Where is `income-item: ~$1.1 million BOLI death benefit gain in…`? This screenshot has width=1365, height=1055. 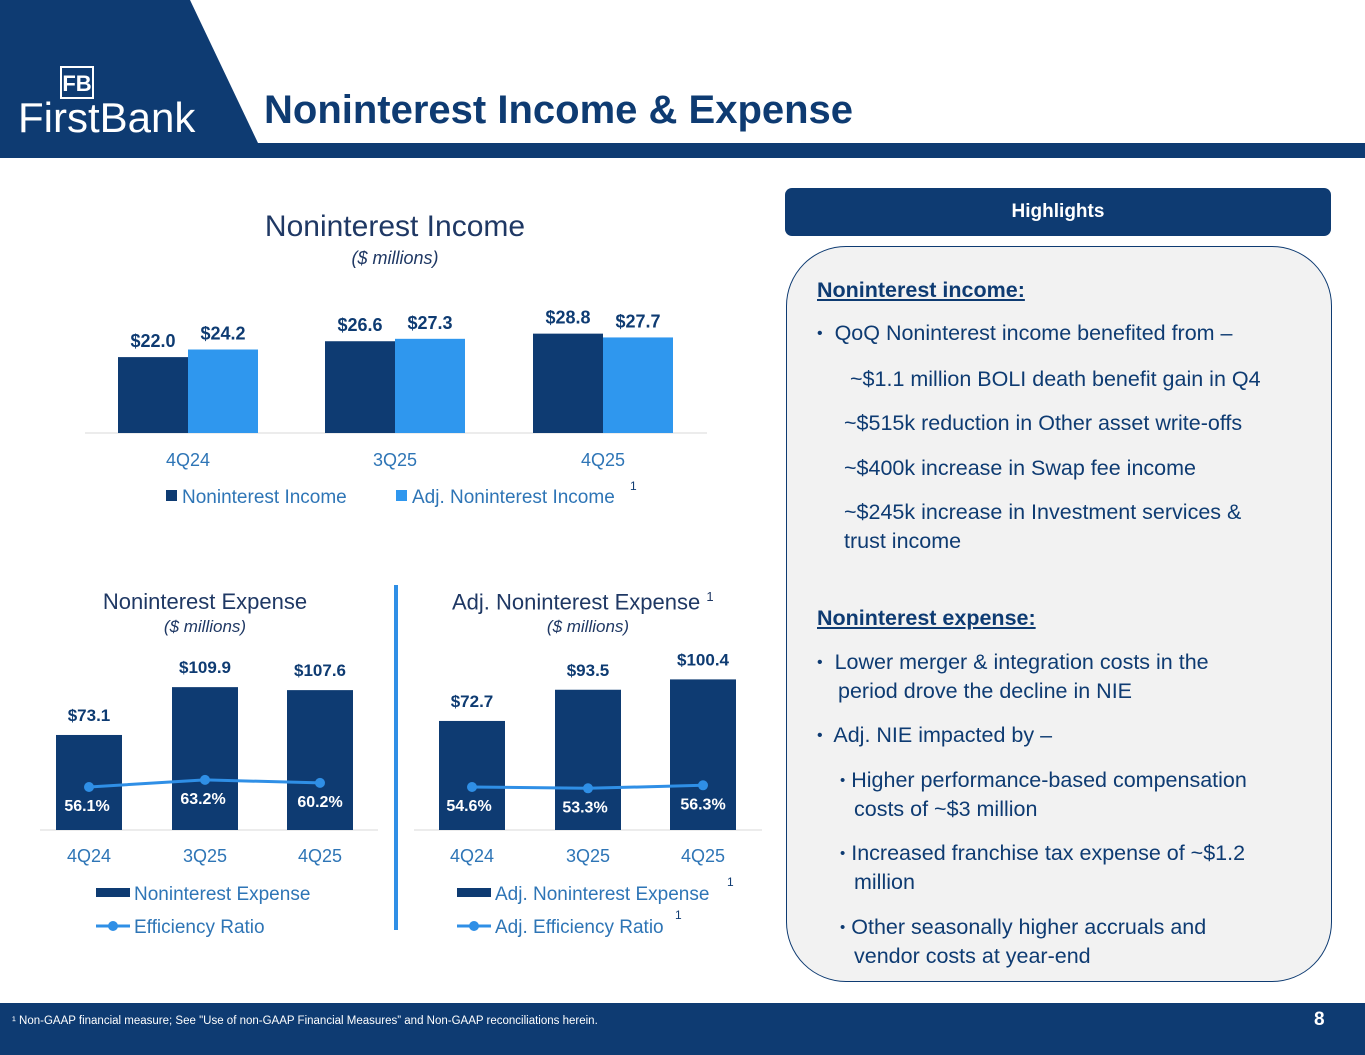
income-item: ~$1.1 million BOLI death benefit gain in… is located at coordinates (1055, 379).